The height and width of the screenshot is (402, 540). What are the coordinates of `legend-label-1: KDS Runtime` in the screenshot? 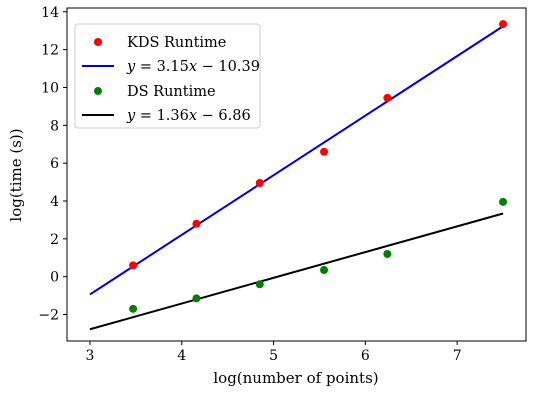 It's located at (176, 43).